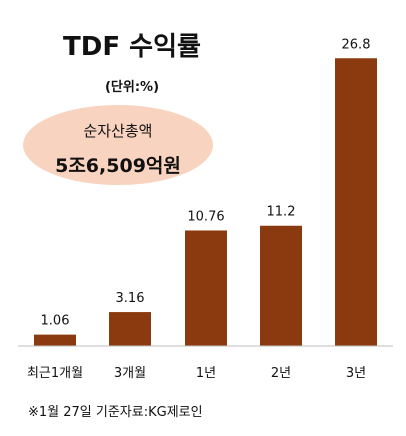 Image resolution: width=406 pixels, height=436 pixels. Describe the element at coordinates (55, 321) in the screenshot. I see `value-label-0: 1.06` at that location.